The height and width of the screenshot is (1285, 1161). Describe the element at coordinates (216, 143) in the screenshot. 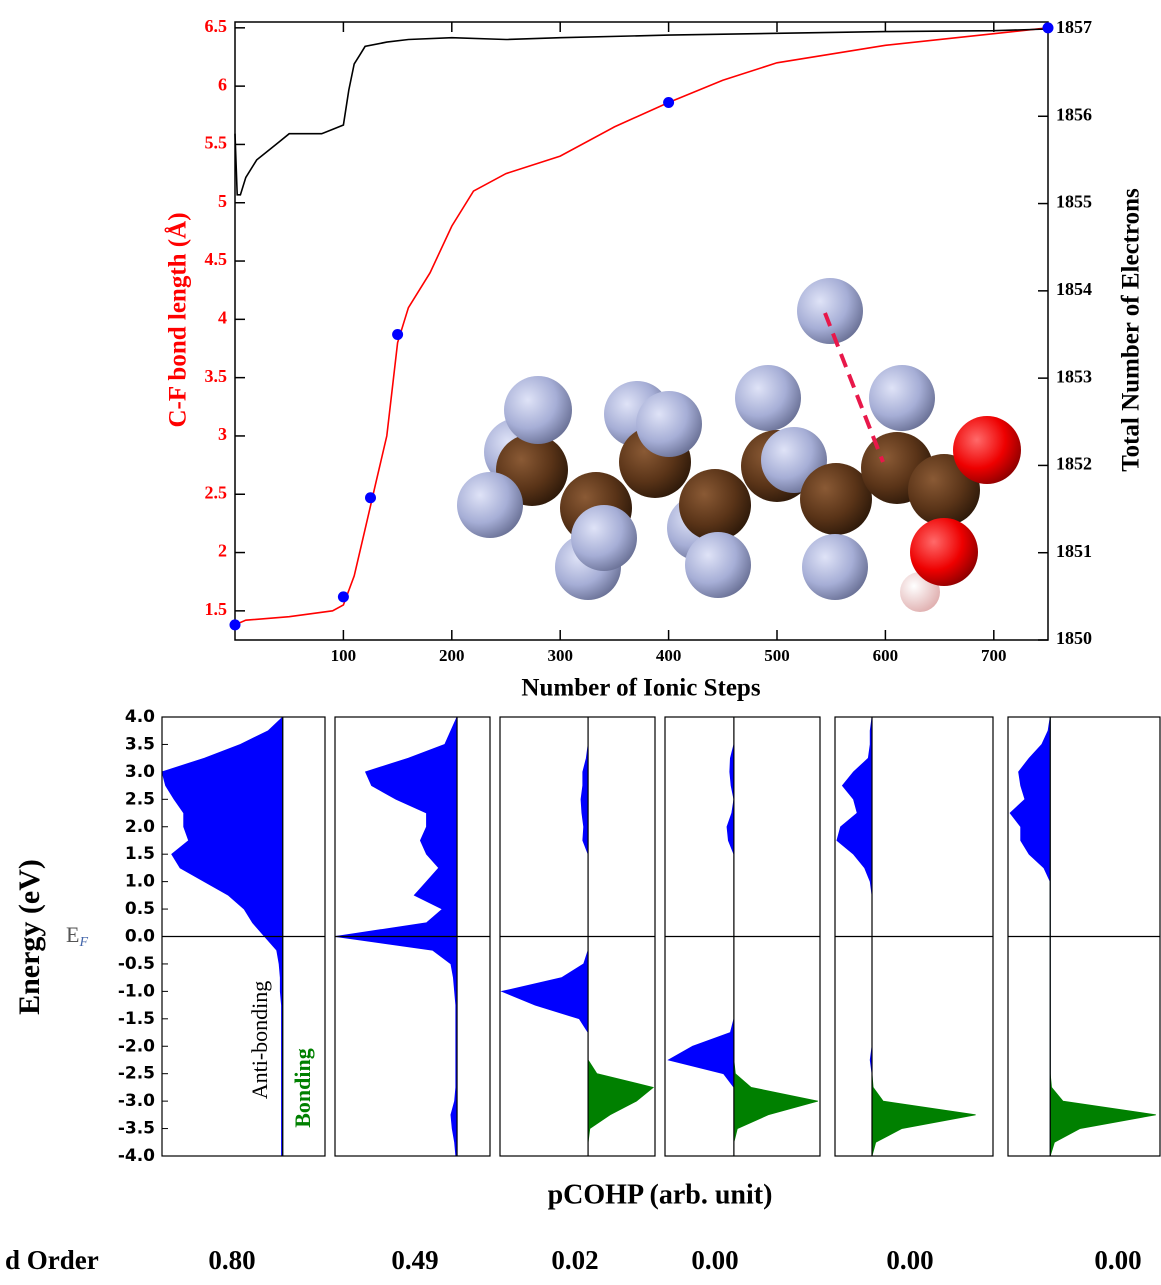

I see `y-tick-label: 5.5` at that location.